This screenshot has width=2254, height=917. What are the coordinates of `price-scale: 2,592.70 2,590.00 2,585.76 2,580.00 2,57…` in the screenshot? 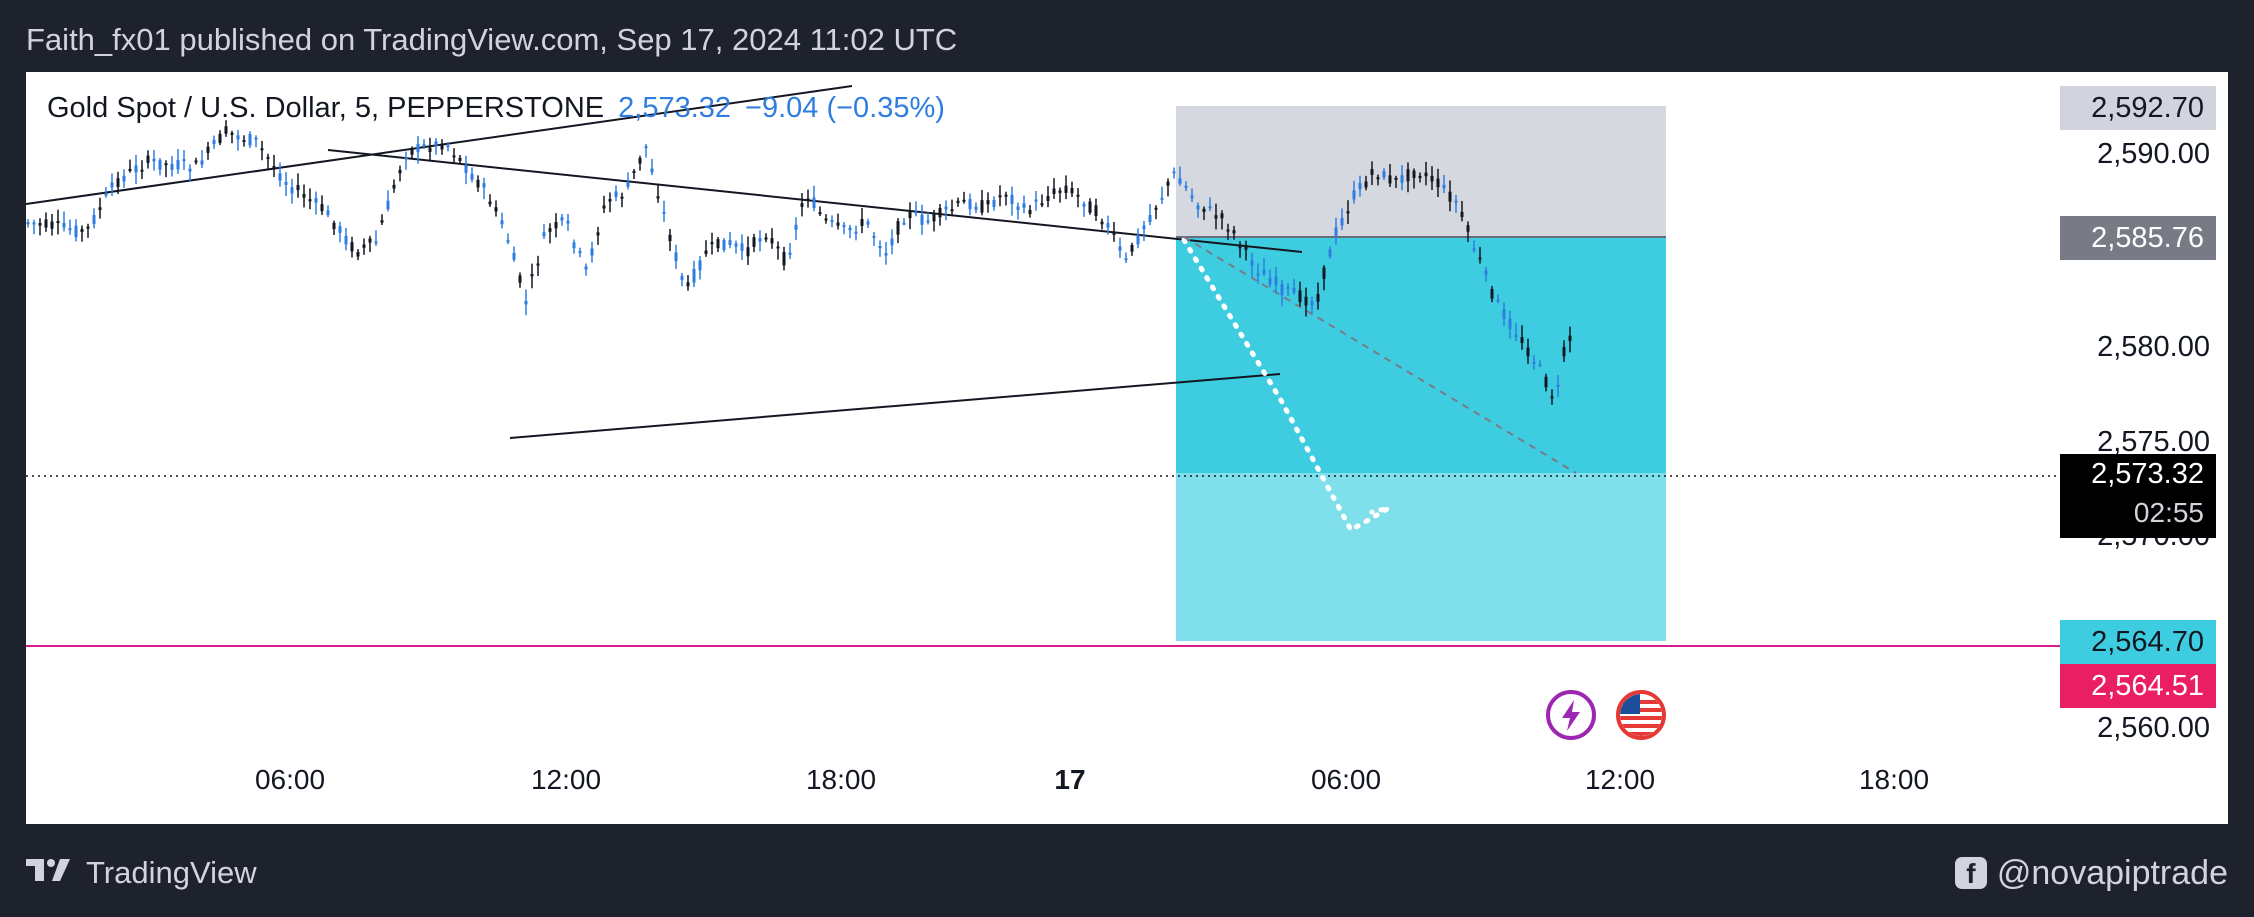 It's located at (2144, 448).